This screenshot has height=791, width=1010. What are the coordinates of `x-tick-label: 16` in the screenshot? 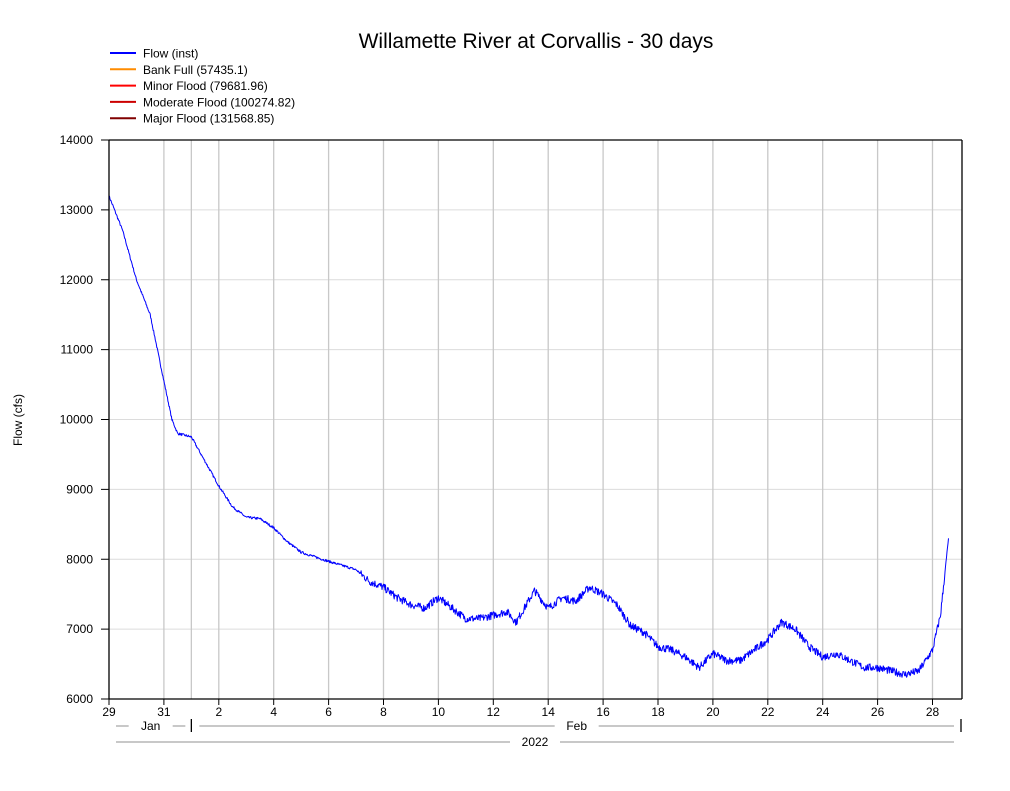 It's located at (603, 712).